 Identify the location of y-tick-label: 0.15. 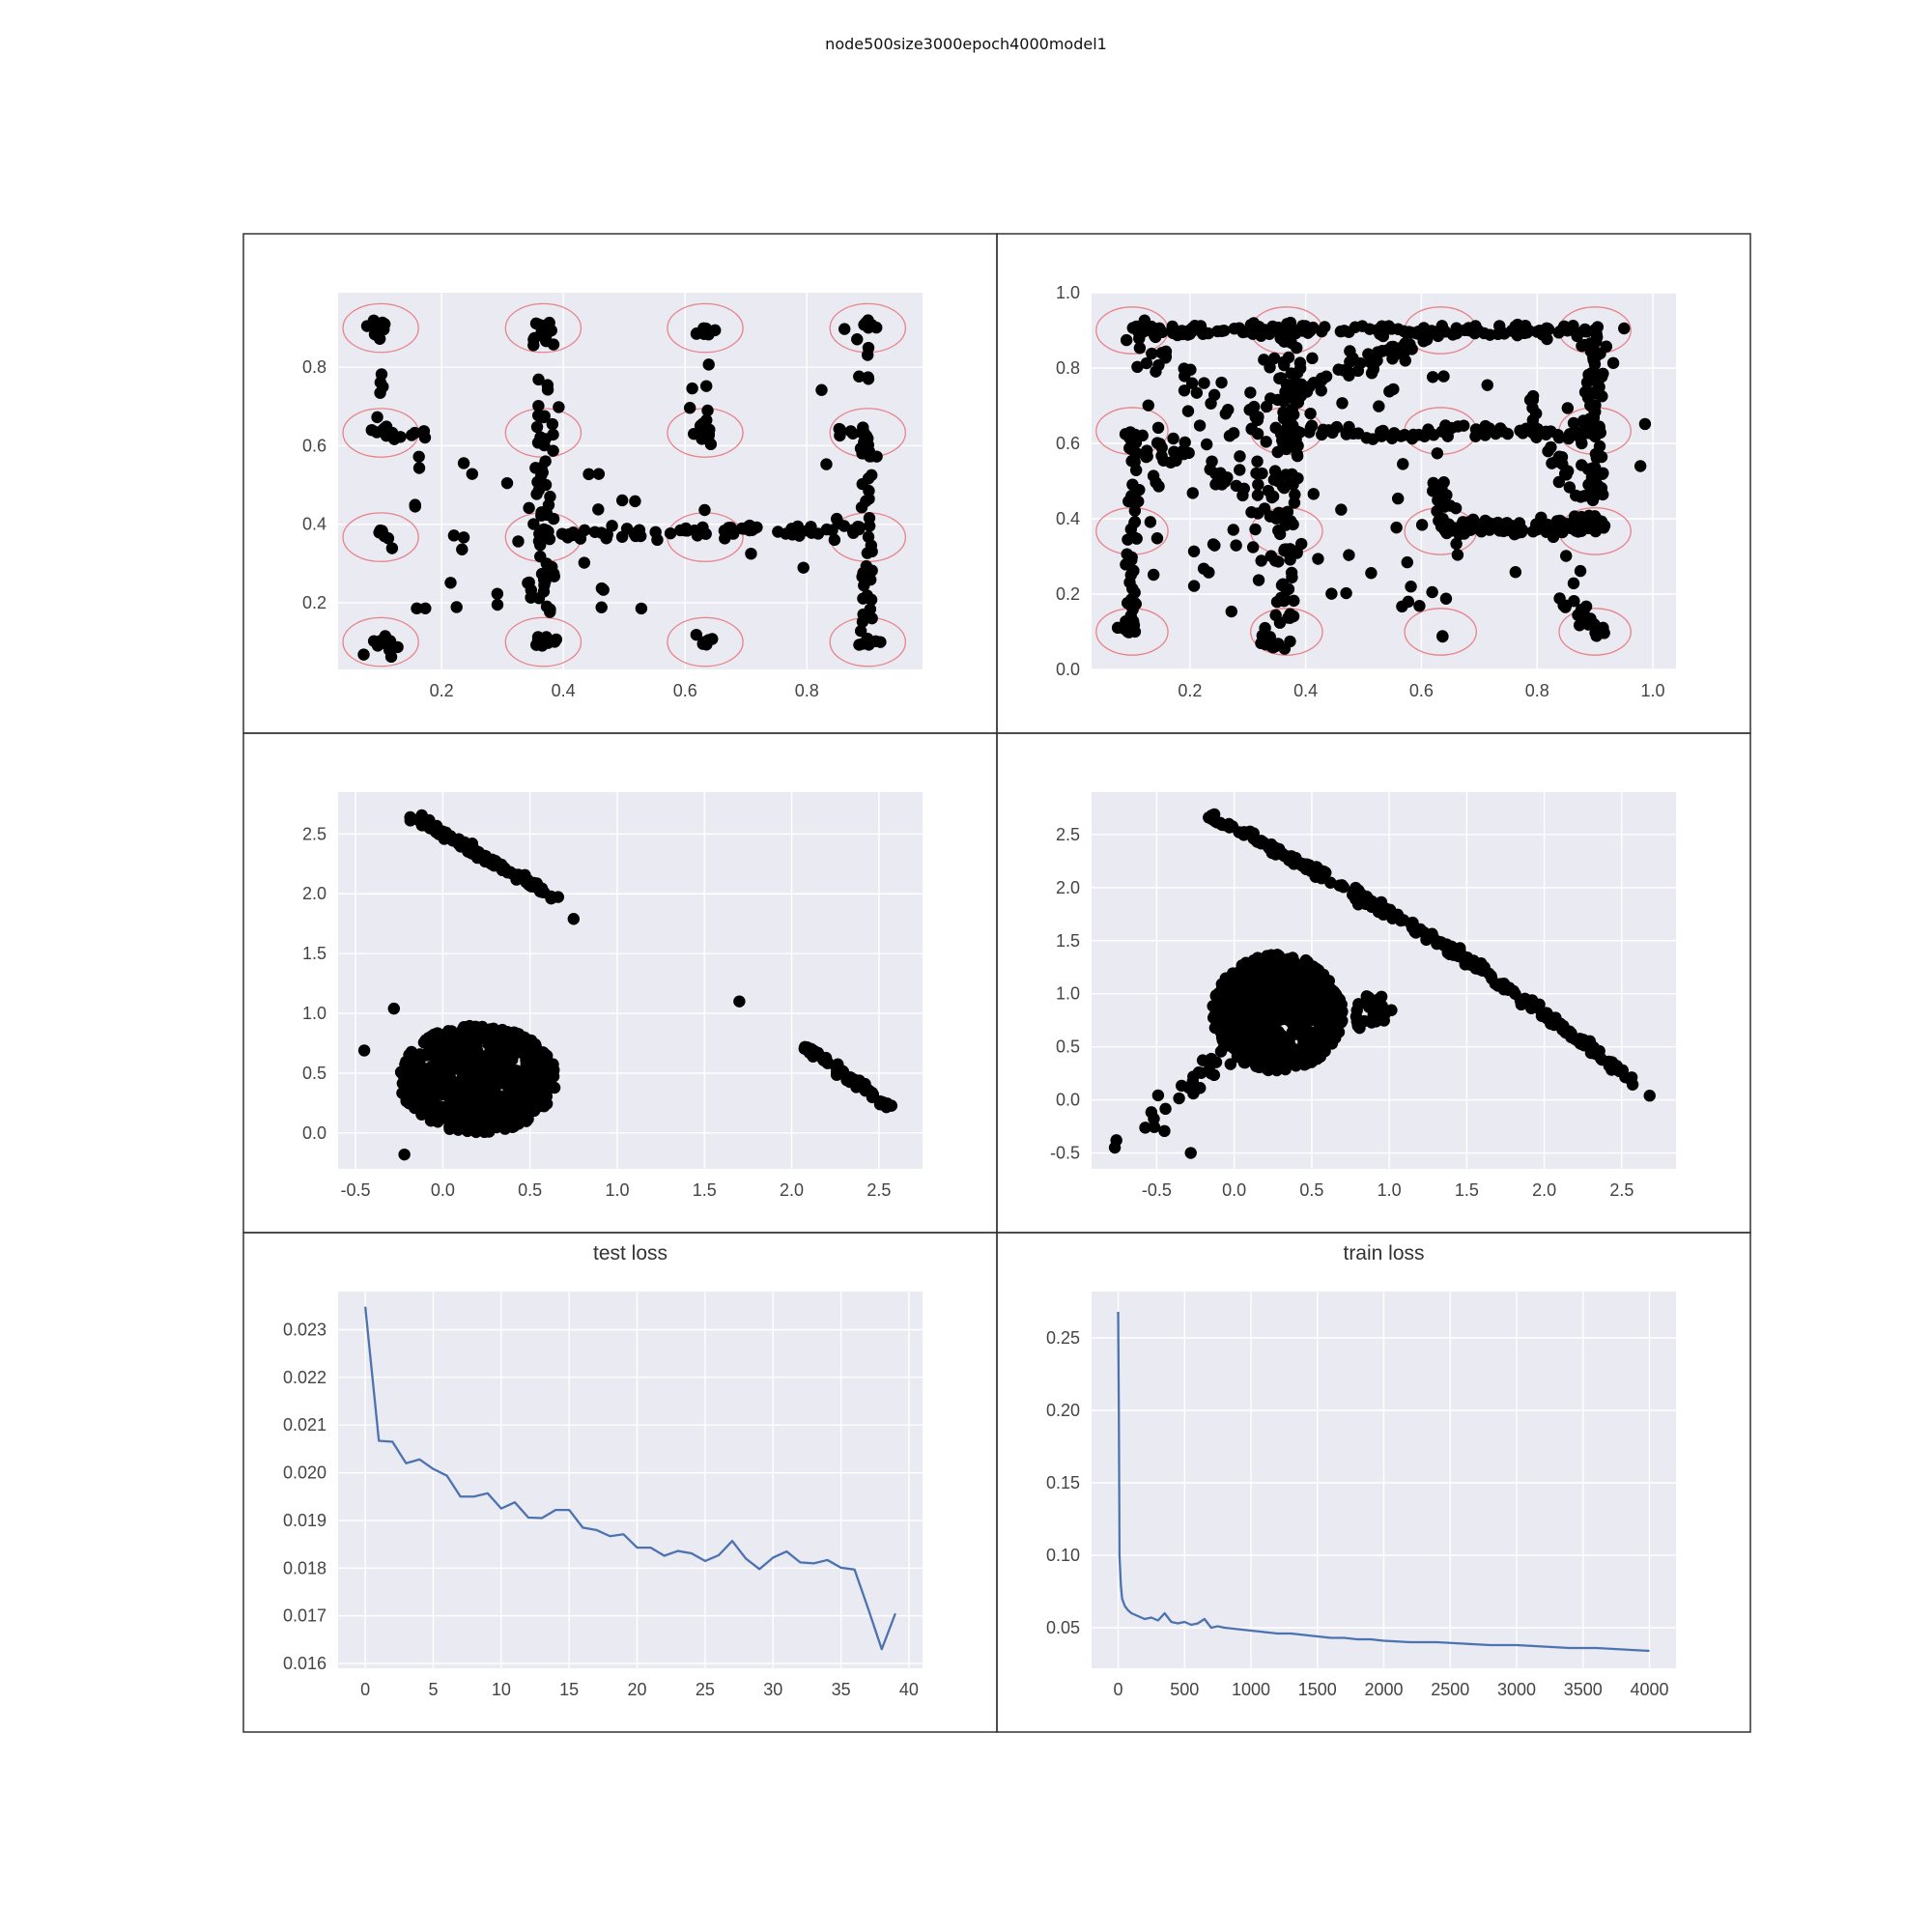
(1063, 1482).